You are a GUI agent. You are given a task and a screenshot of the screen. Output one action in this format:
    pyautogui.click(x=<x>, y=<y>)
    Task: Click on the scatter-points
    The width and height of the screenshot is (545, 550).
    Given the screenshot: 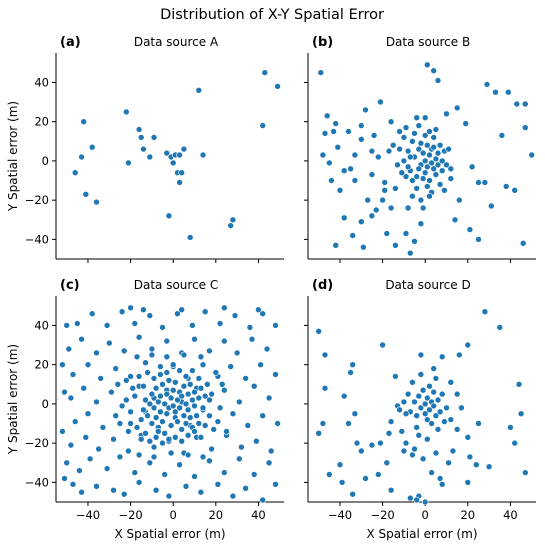 What is the action you would take?
    pyautogui.click(x=170, y=404)
    